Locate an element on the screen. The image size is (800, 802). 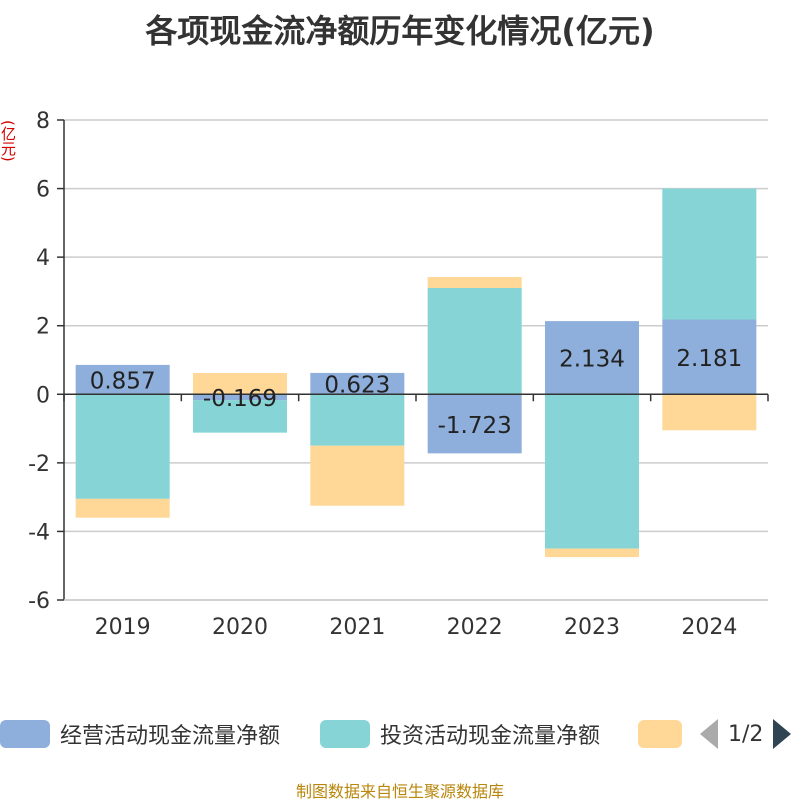
bar-operating-2019 is located at coordinates (122, 379).